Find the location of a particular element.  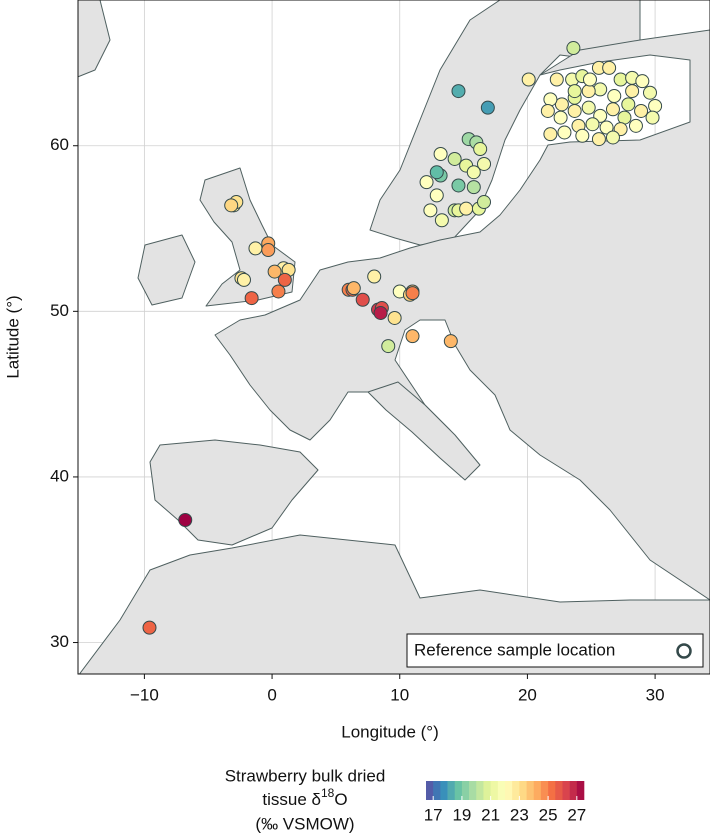

colorbar: 17 19 21 23 25 27 is located at coordinates (505, 802).